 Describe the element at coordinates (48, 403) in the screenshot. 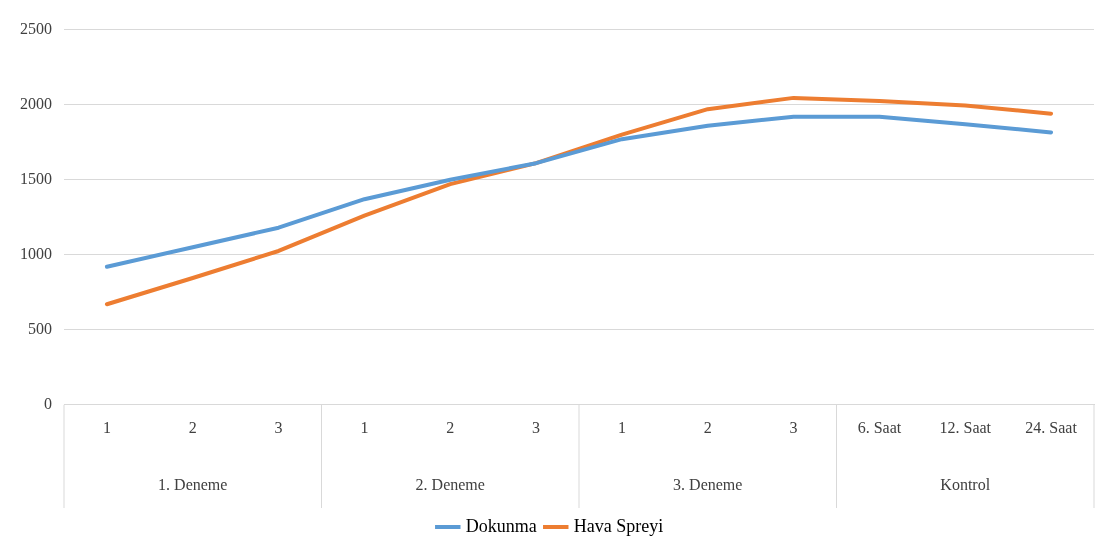

I see `y-tick-label: 0` at that location.